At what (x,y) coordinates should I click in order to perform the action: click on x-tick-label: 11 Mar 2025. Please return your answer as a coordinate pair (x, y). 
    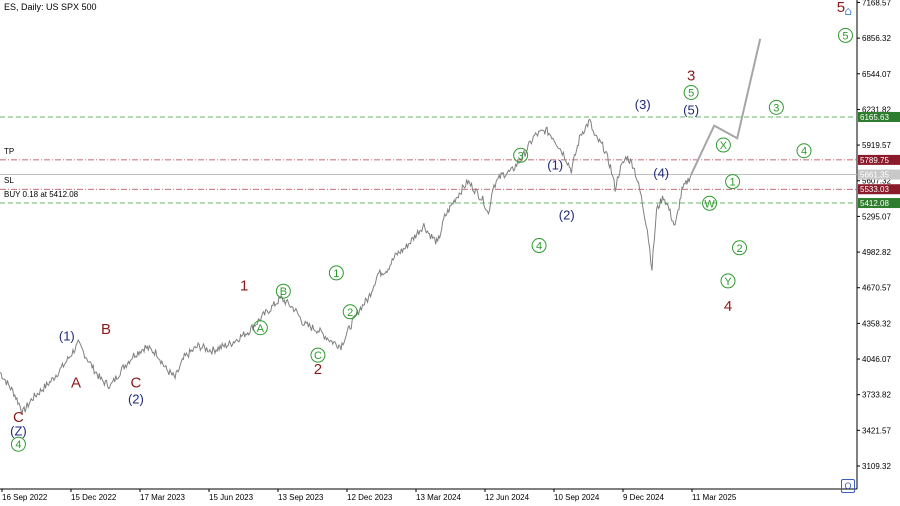
    Looking at the image, I should click on (714, 497).